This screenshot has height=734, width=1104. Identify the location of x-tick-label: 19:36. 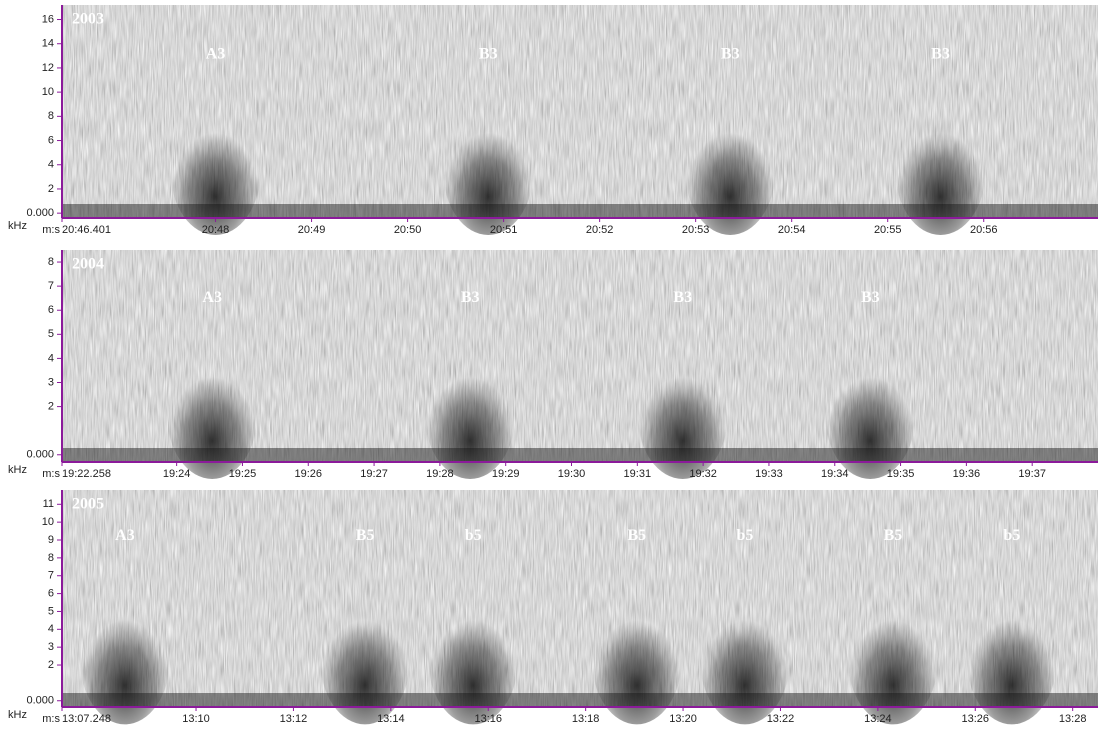
(967, 474).